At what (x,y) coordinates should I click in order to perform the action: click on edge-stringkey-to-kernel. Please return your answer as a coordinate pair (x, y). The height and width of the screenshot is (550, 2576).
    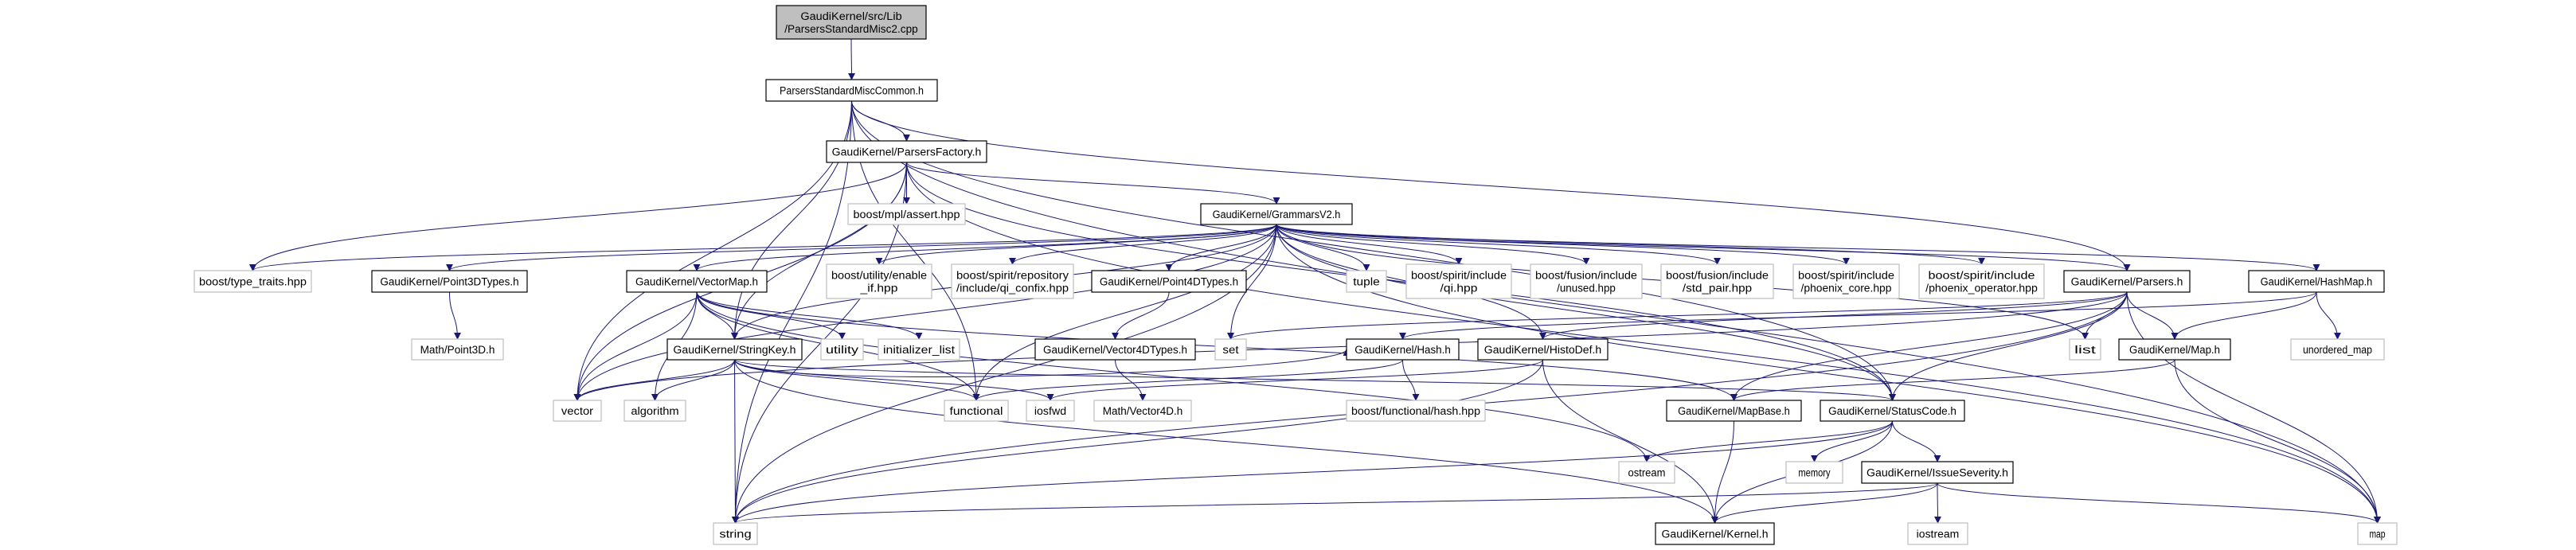
    Looking at the image, I should click on (1226, 441).